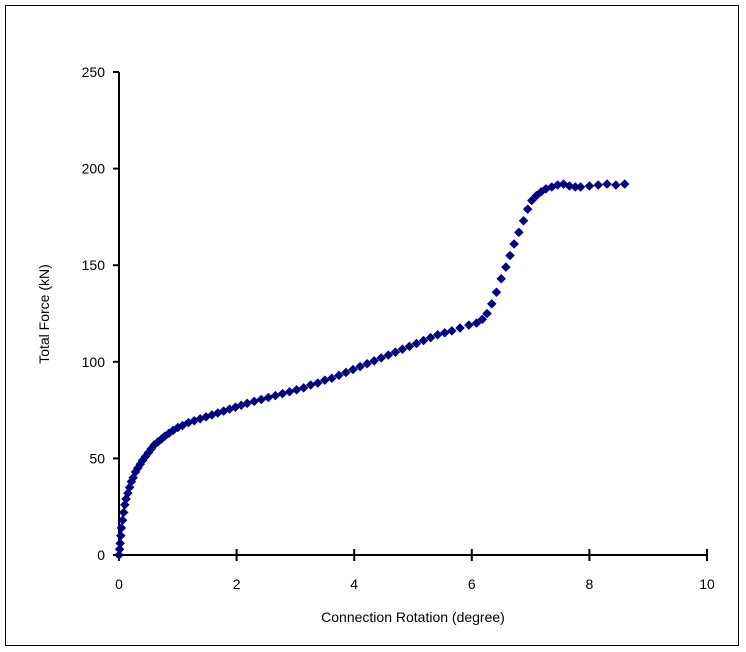 The height and width of the screenshot is (652, 746). Describe the element at coordinates (590, 584) in the screenshot. I see `x-tick-label: 8` at that location.